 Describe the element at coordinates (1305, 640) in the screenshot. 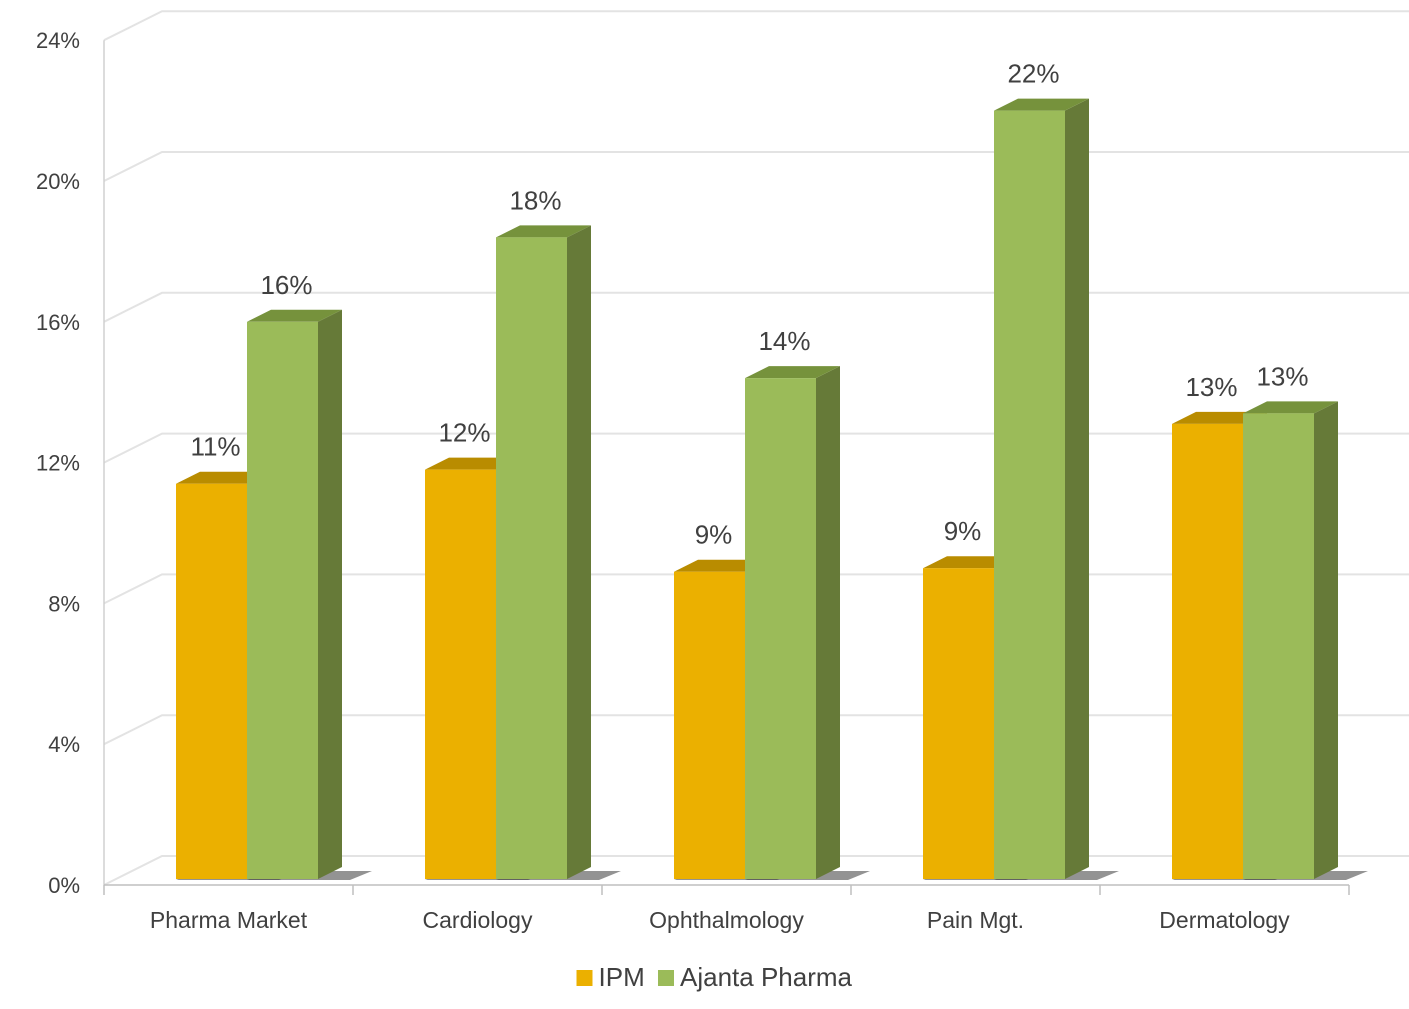

I see `bar-ajanta-pharma-dermatology` at that location.